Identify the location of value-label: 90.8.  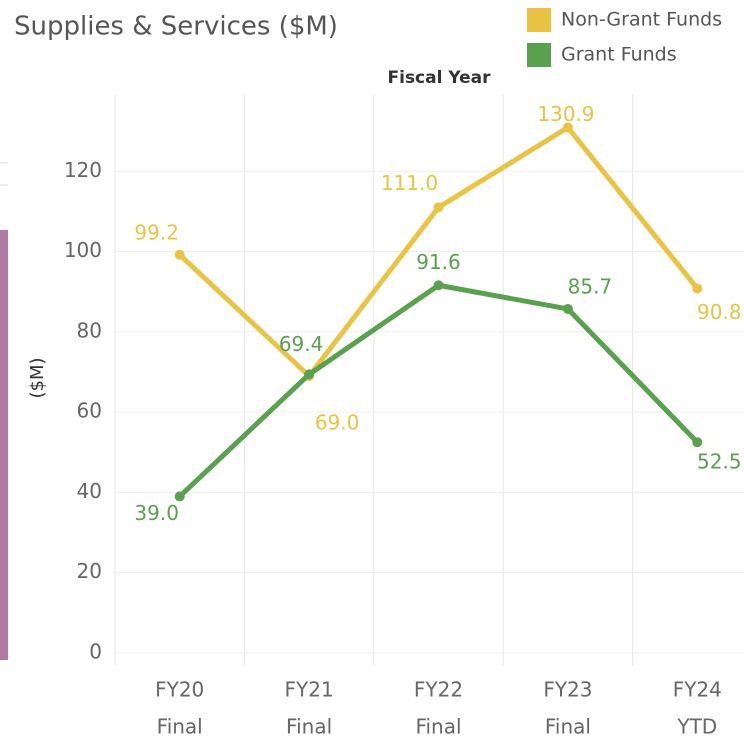
(719, 312).